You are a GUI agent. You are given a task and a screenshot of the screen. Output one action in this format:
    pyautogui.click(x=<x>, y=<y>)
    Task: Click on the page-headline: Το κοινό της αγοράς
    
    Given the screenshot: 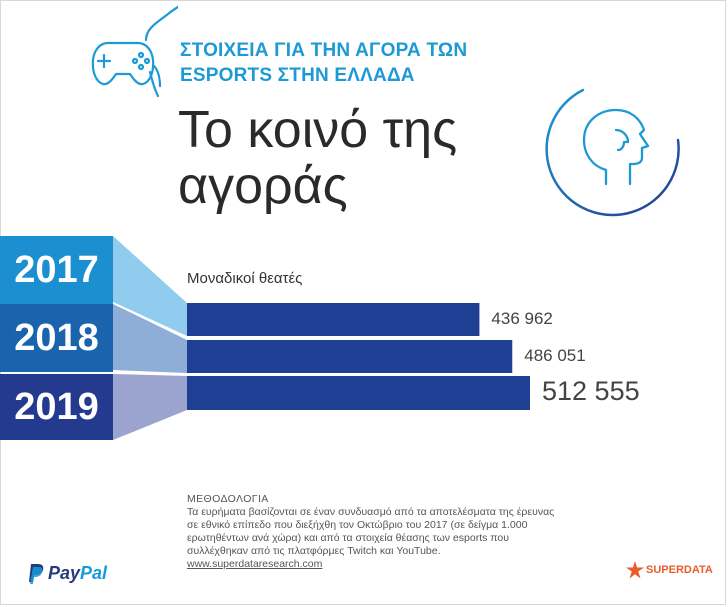 What is the action you would take?
    pyautogui.click(x=317, y=158)
    